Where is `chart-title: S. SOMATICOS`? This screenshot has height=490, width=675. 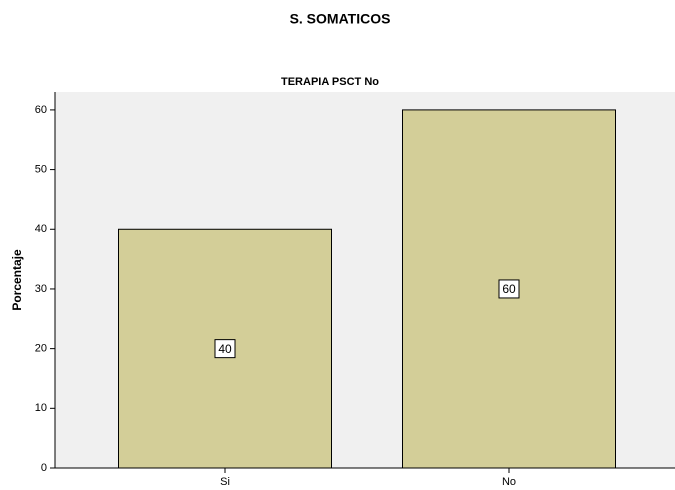 chart-title: S. SOMATICOS is located at coordinates (340, 19).